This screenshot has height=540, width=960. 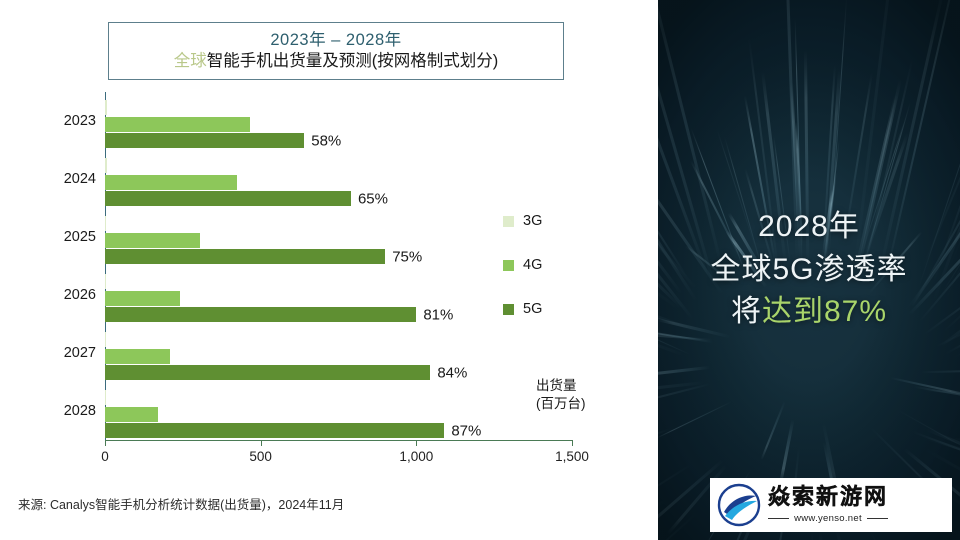 I want to click on chart-row: 2024 65%, so click(x=318, y=179).